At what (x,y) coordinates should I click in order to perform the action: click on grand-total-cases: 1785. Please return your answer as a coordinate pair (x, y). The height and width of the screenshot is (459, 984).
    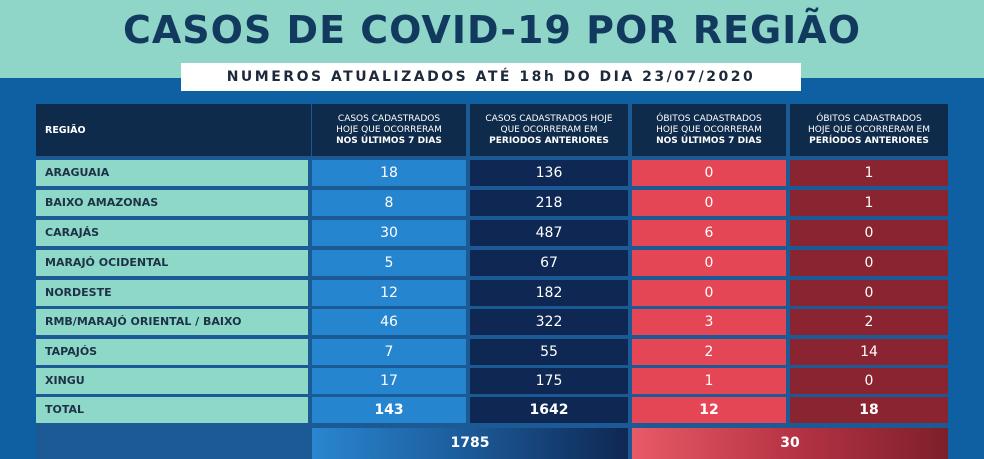
    Looking at the image, I should click on (470, 443).